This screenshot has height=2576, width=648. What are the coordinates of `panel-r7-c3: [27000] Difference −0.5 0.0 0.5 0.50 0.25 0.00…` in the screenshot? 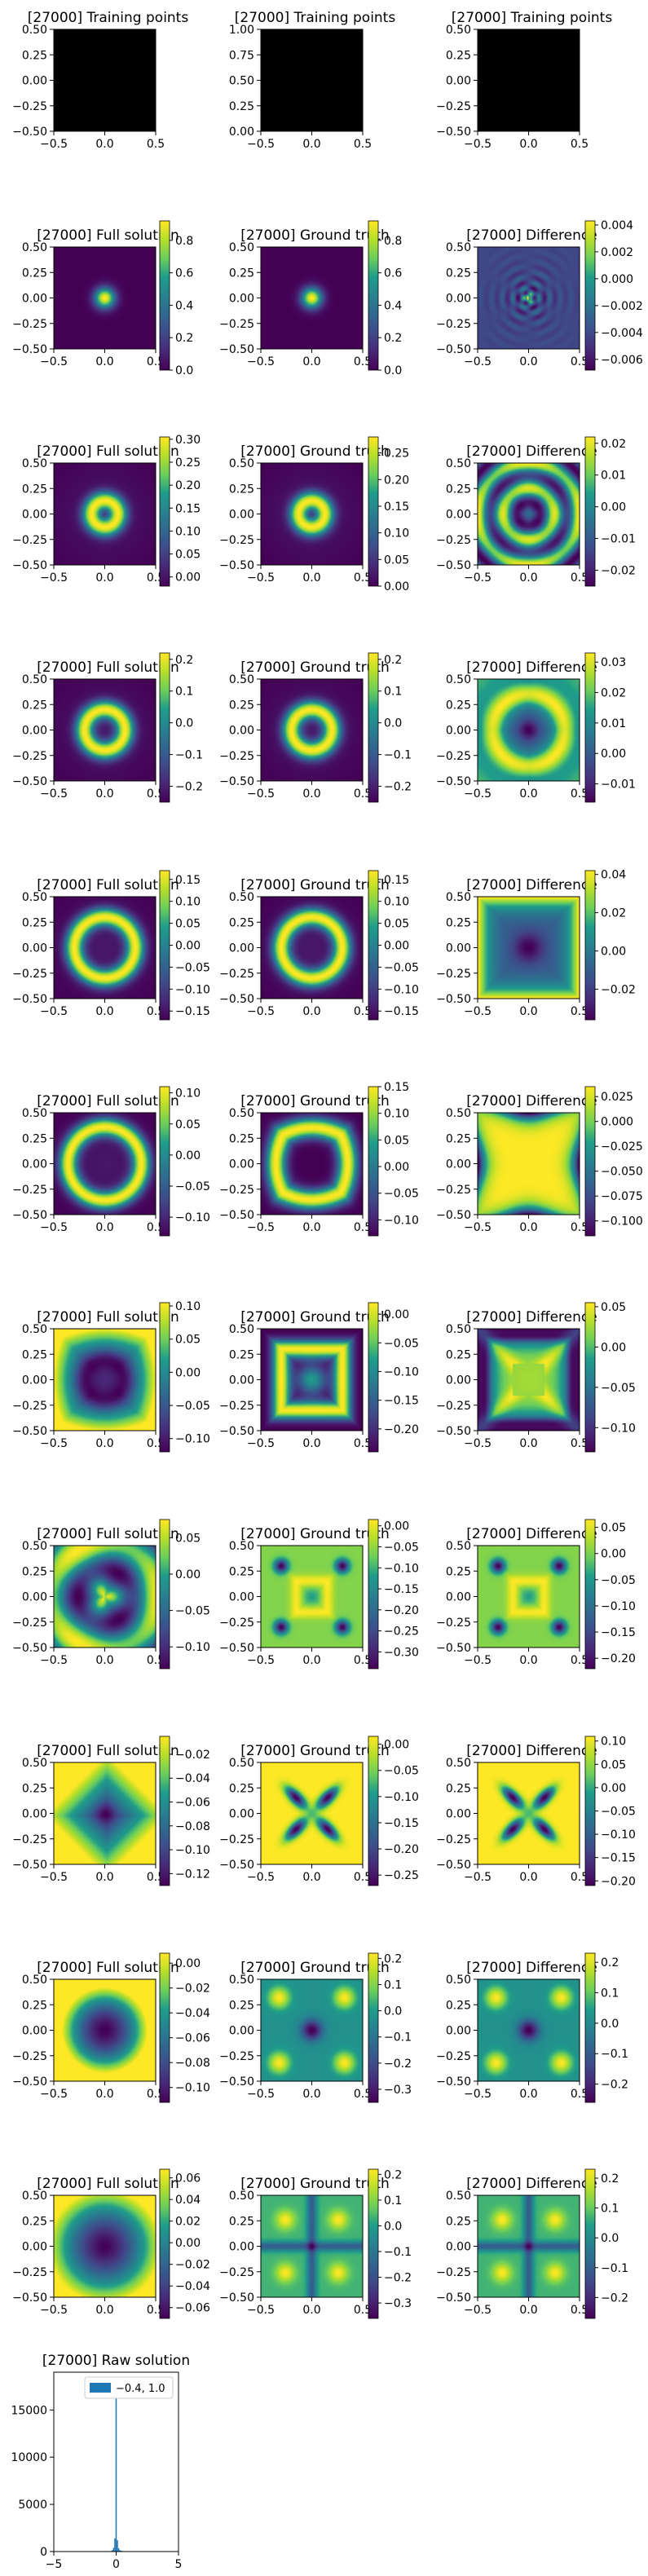 It's located at (536, 1377).